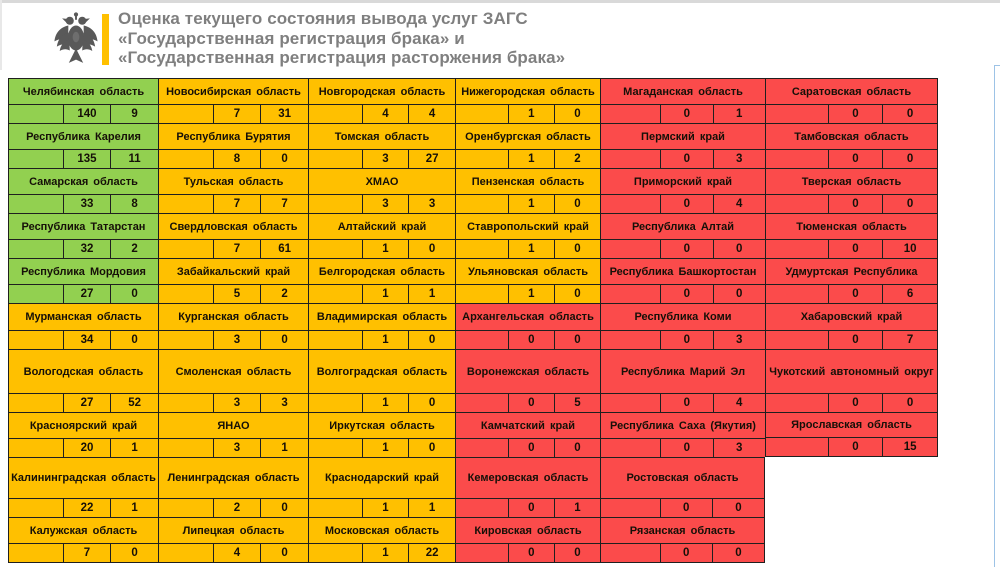 The height and width of the screenshot is (567, 1000). I want to click on region-cell: Нижегородская область 1 0, so click(527, 100).